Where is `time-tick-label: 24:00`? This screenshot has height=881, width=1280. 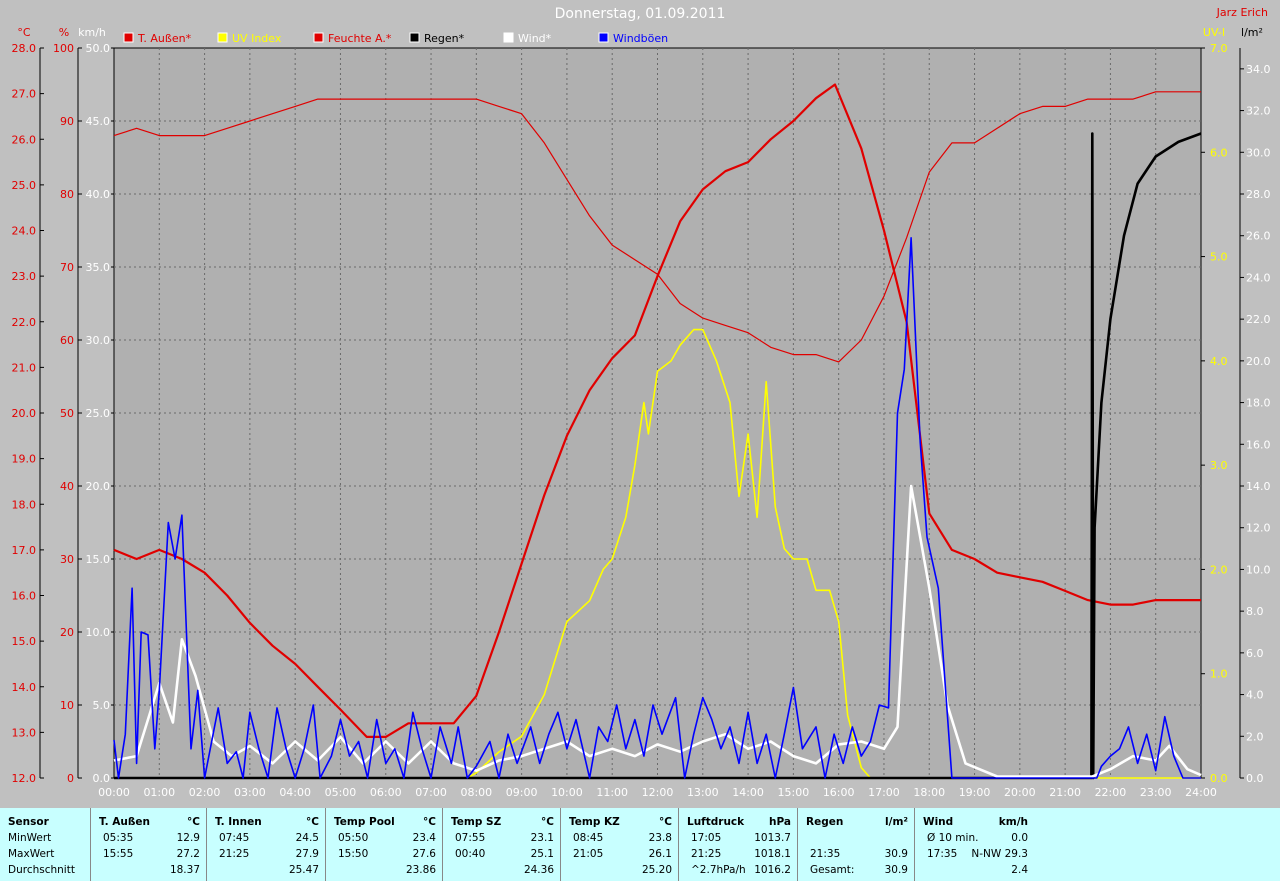
time-tick-label: 24:00 is located at coordinates (1201, 792).